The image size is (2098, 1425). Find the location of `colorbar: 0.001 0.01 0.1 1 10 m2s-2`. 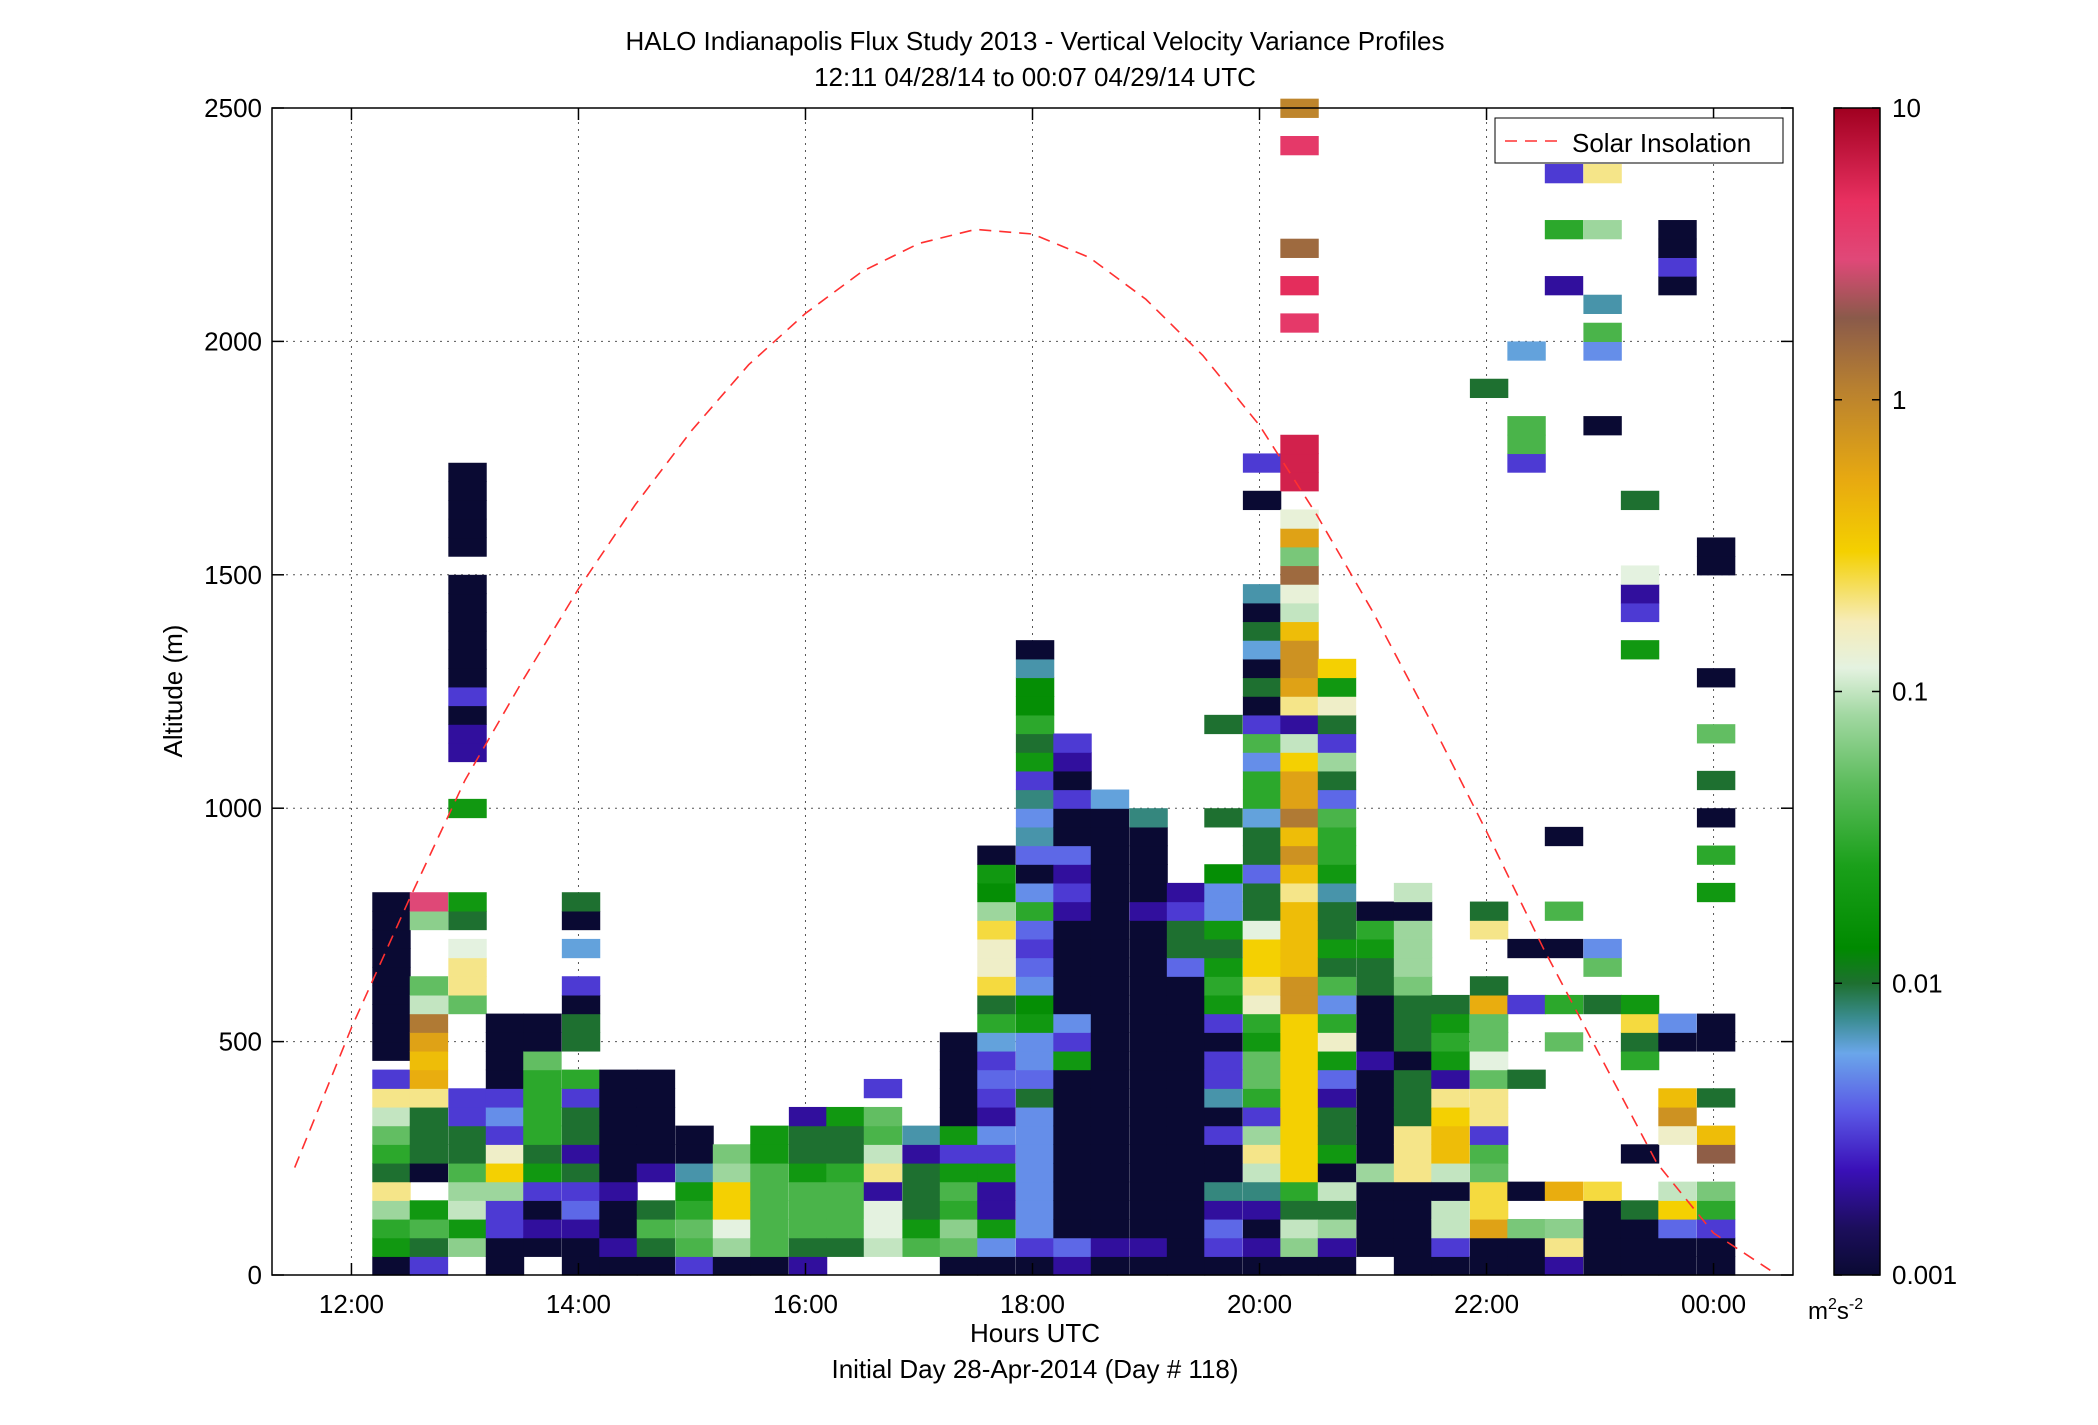

colorbar: 0.001 0.01 0.1 1 10 m2s-2 is located at coordinates (1882, 709).